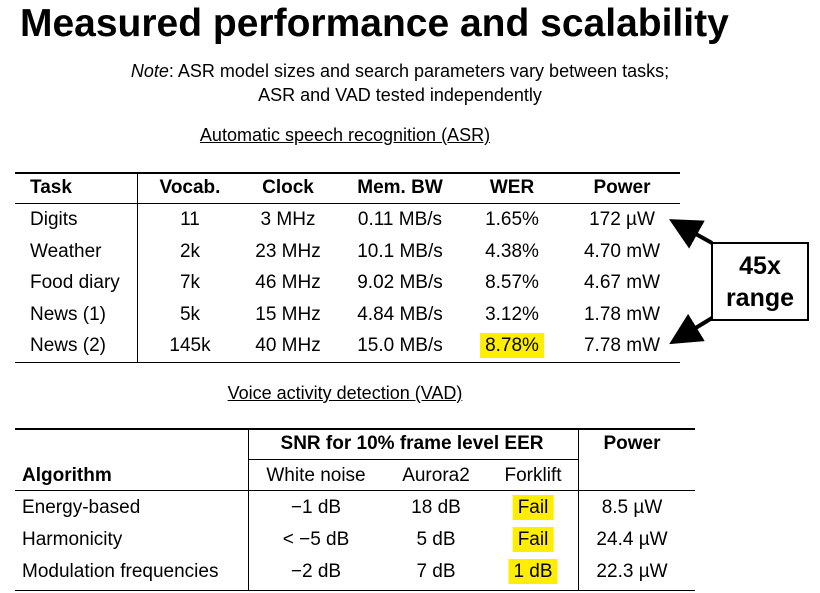 This screenshot has width=820, height=593. Describe the element at coordinates (120, 571) in the screenshot. I see `table-cell: Modulation frequencies` at that location.